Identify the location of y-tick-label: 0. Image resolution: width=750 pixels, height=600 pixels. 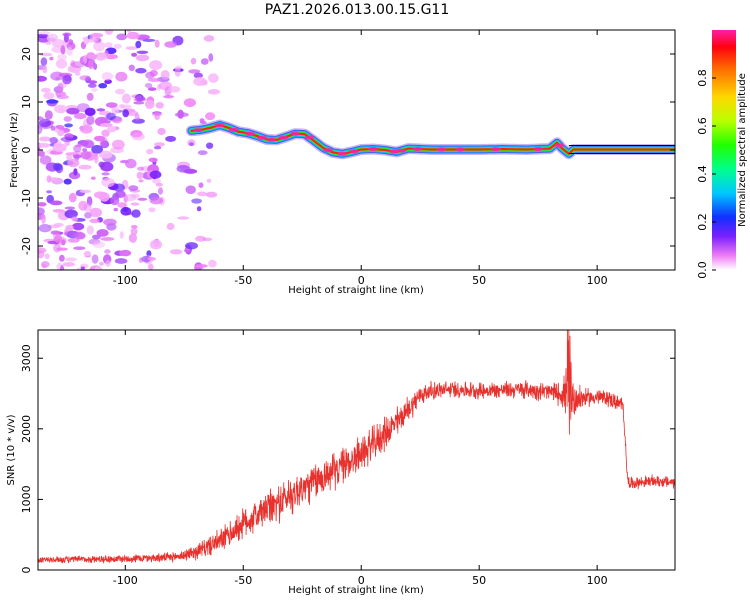
(26, 570).